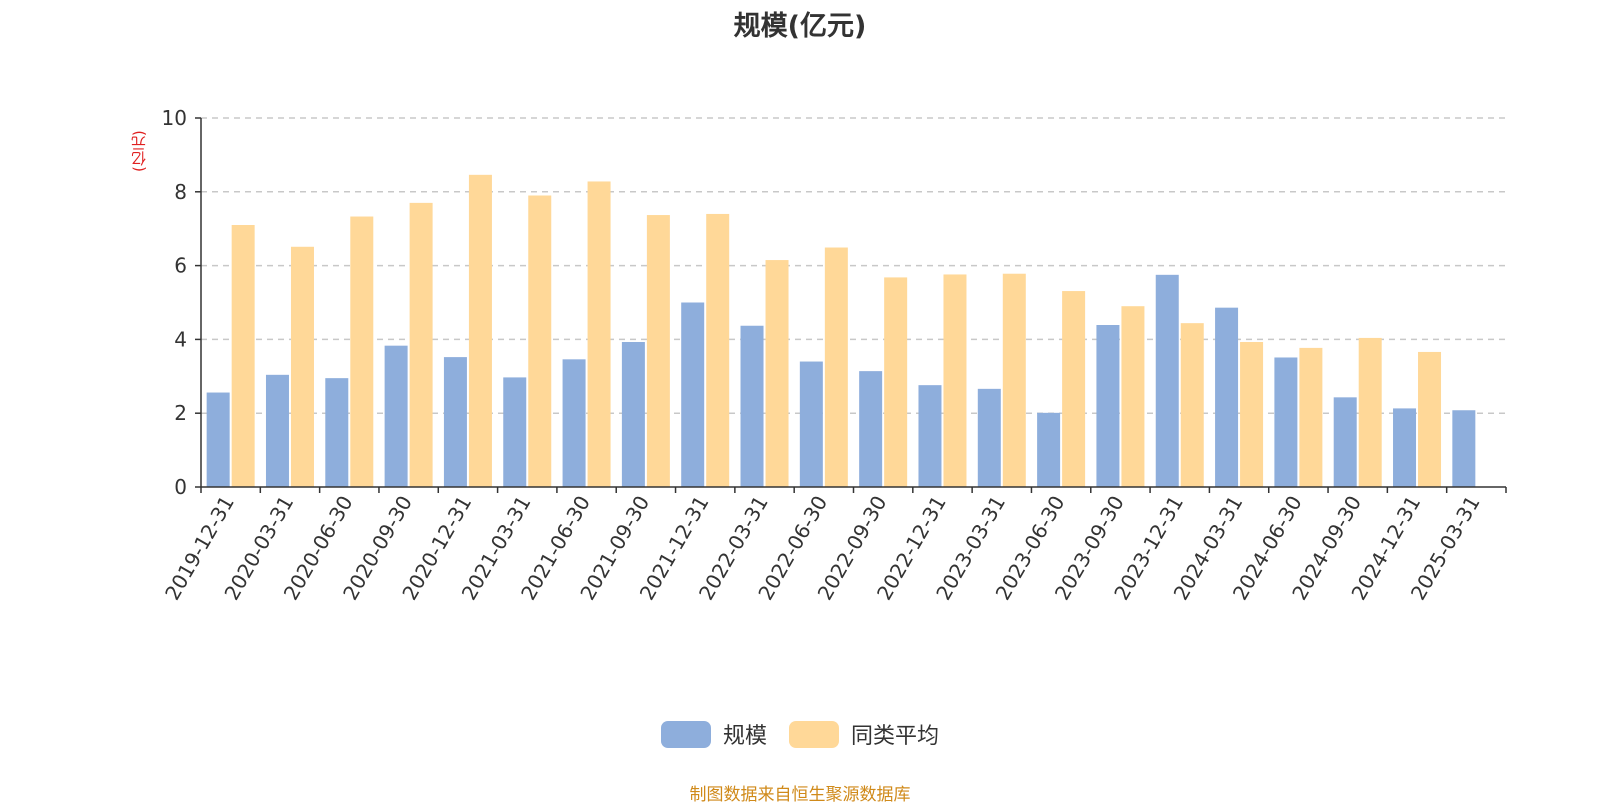 The image size is (1600, 805). I want to click on legend-label-peer-average: 同类平均, so click(895, 736).